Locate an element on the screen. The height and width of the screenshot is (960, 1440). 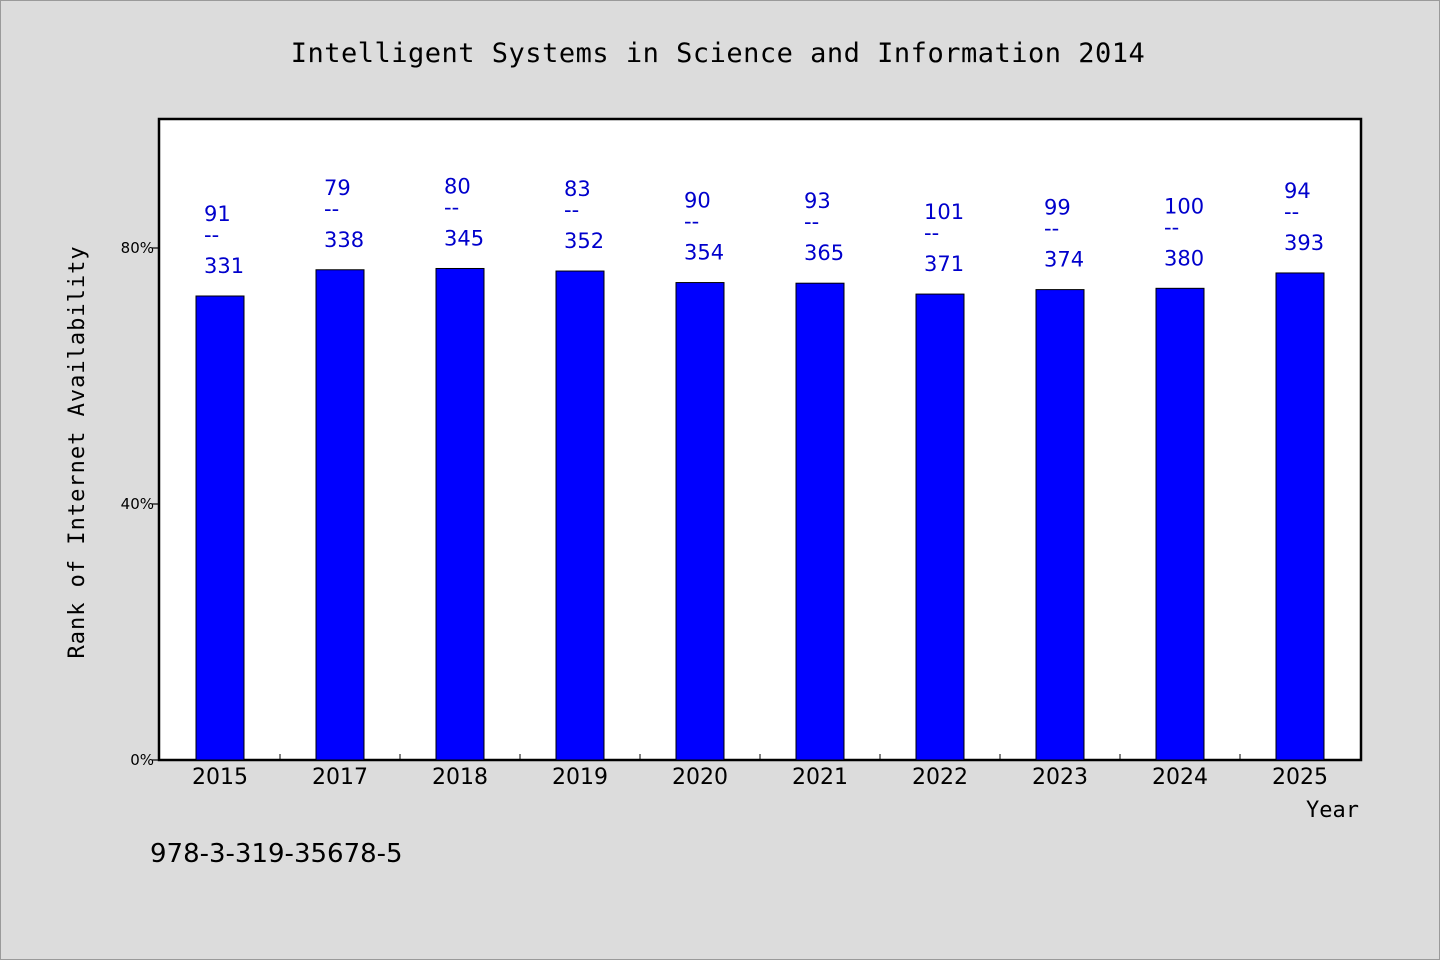
x-tick-label: 2015 is located at coordinates (220, 777).